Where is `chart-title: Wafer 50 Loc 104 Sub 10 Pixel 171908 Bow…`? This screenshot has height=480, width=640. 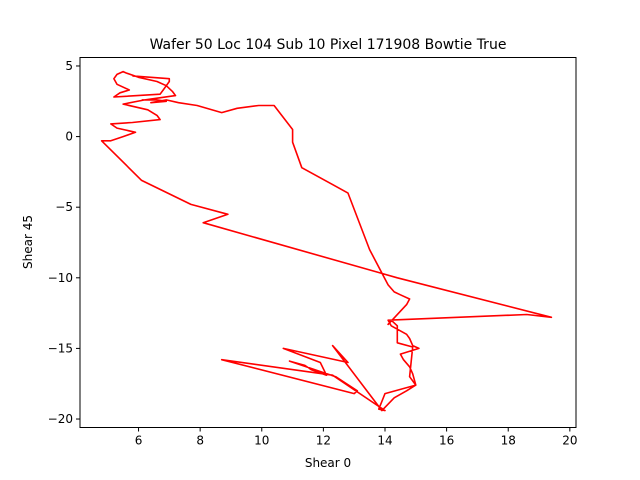 chart-title: Wafer 50 Loc 104 Sub 10 Pixel 171908 Bow… is located at coordinates (328, 45).